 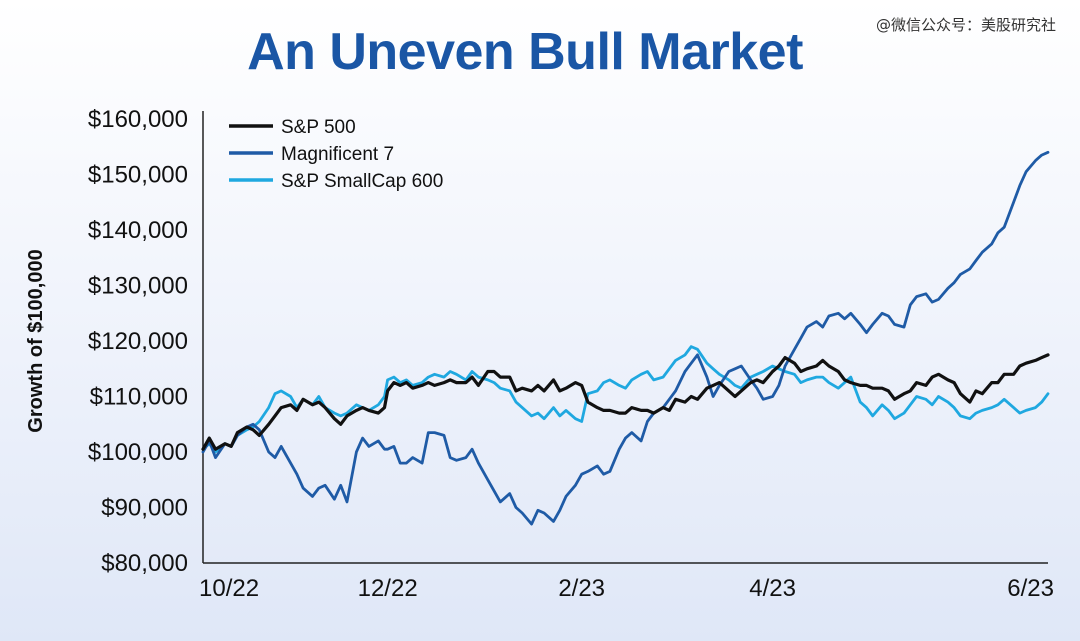 What do you see at coordinates (138, 230) in the screenshot?
I see `y-tick-label: $140,000` at bounding box center [138, 230].